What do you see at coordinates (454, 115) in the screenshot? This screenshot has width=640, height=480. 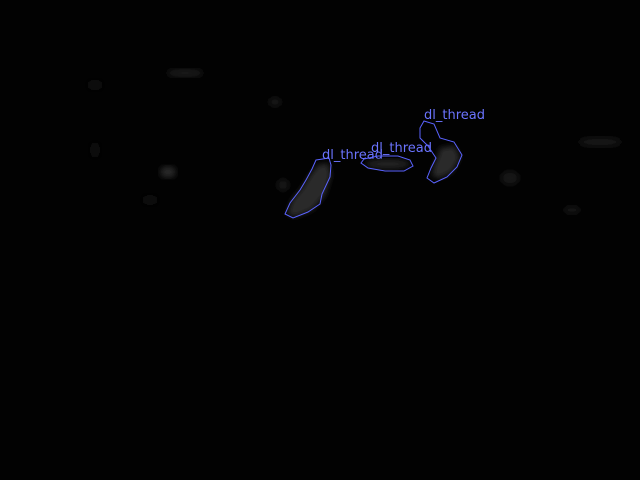 I see `thread-label-3: dl_thread` at bounding box center [454, 115].